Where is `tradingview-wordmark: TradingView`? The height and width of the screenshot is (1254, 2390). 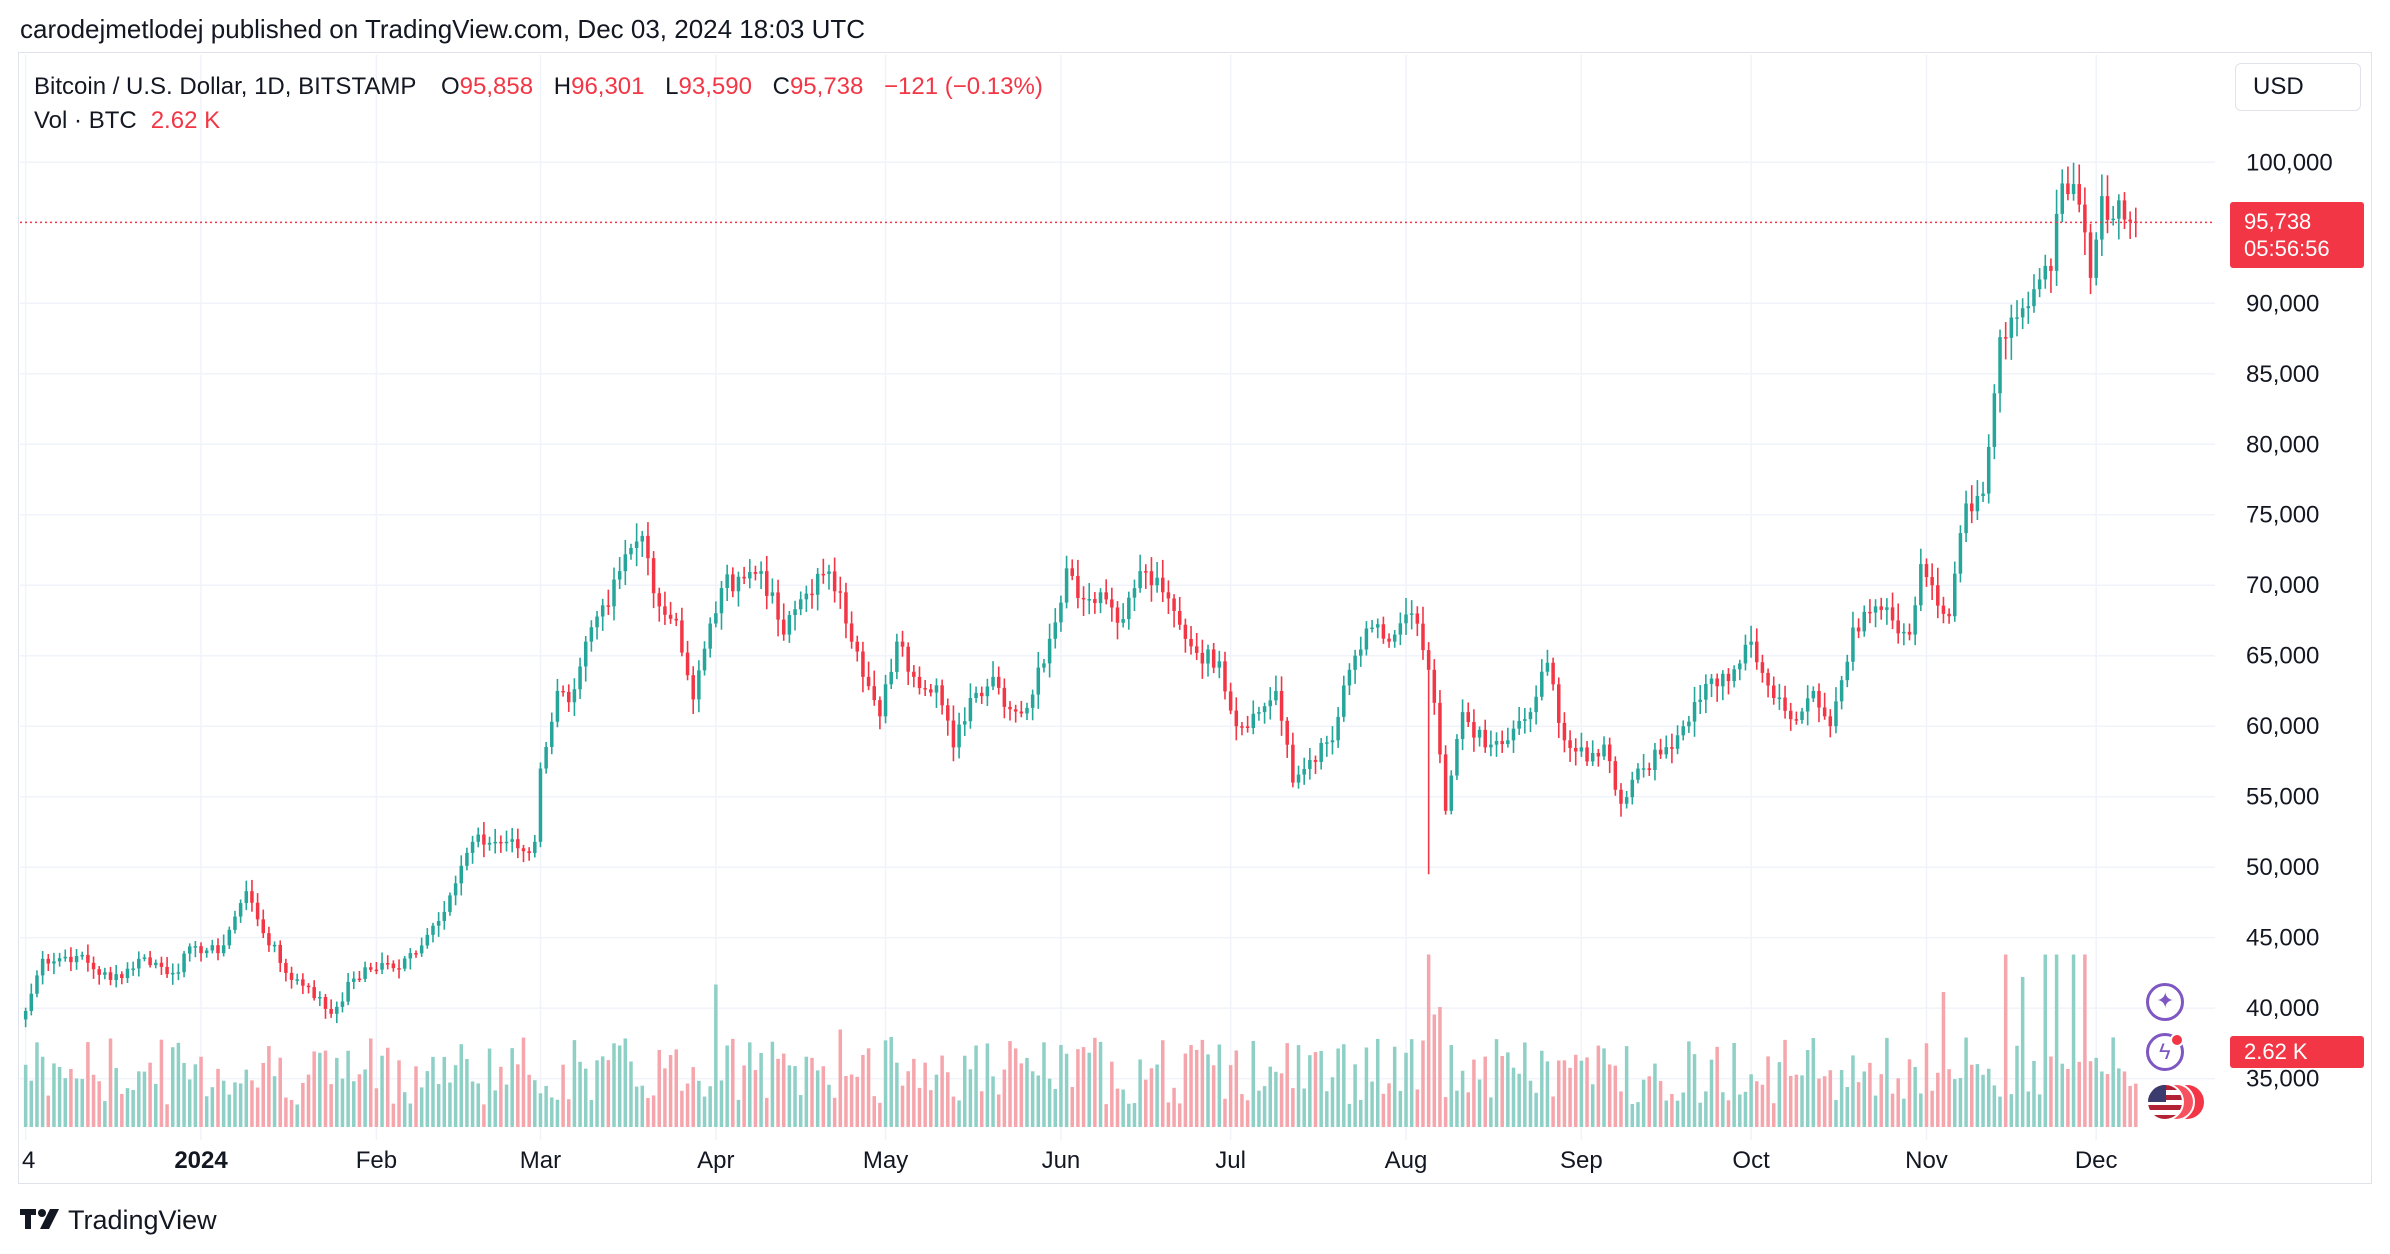 tradingview-wordmark: TradingView is located at coordinates (142, 1220).